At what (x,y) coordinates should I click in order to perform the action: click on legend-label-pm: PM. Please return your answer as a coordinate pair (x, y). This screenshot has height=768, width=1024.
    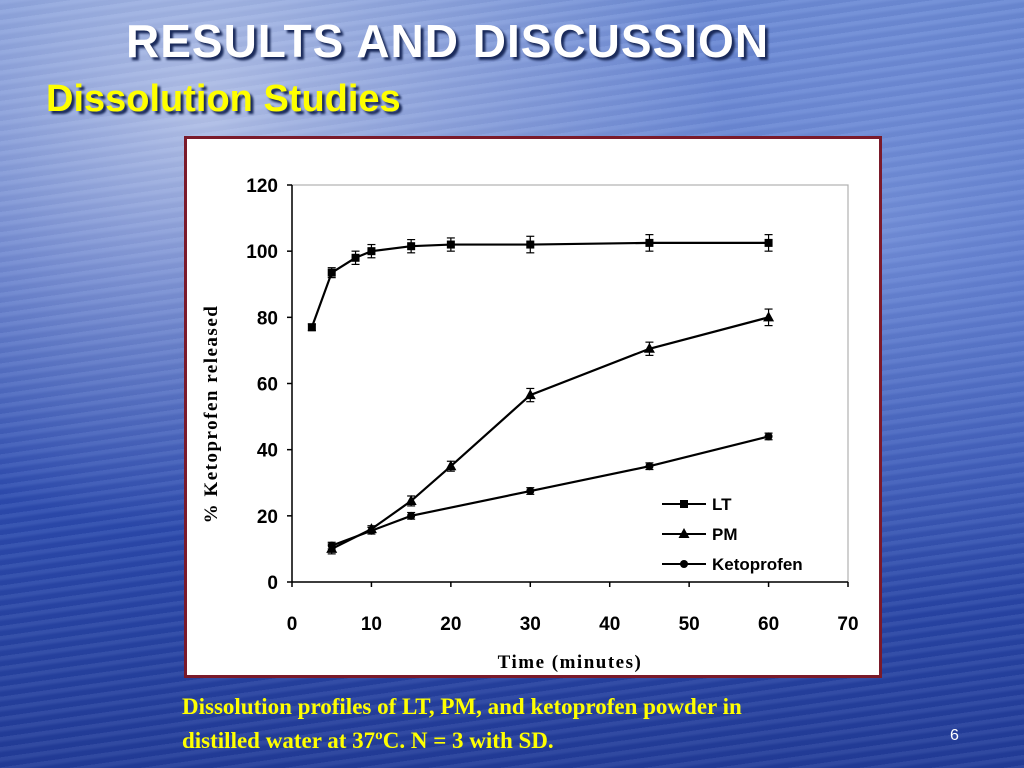
    Looking at the image, I should click on (725, 534).